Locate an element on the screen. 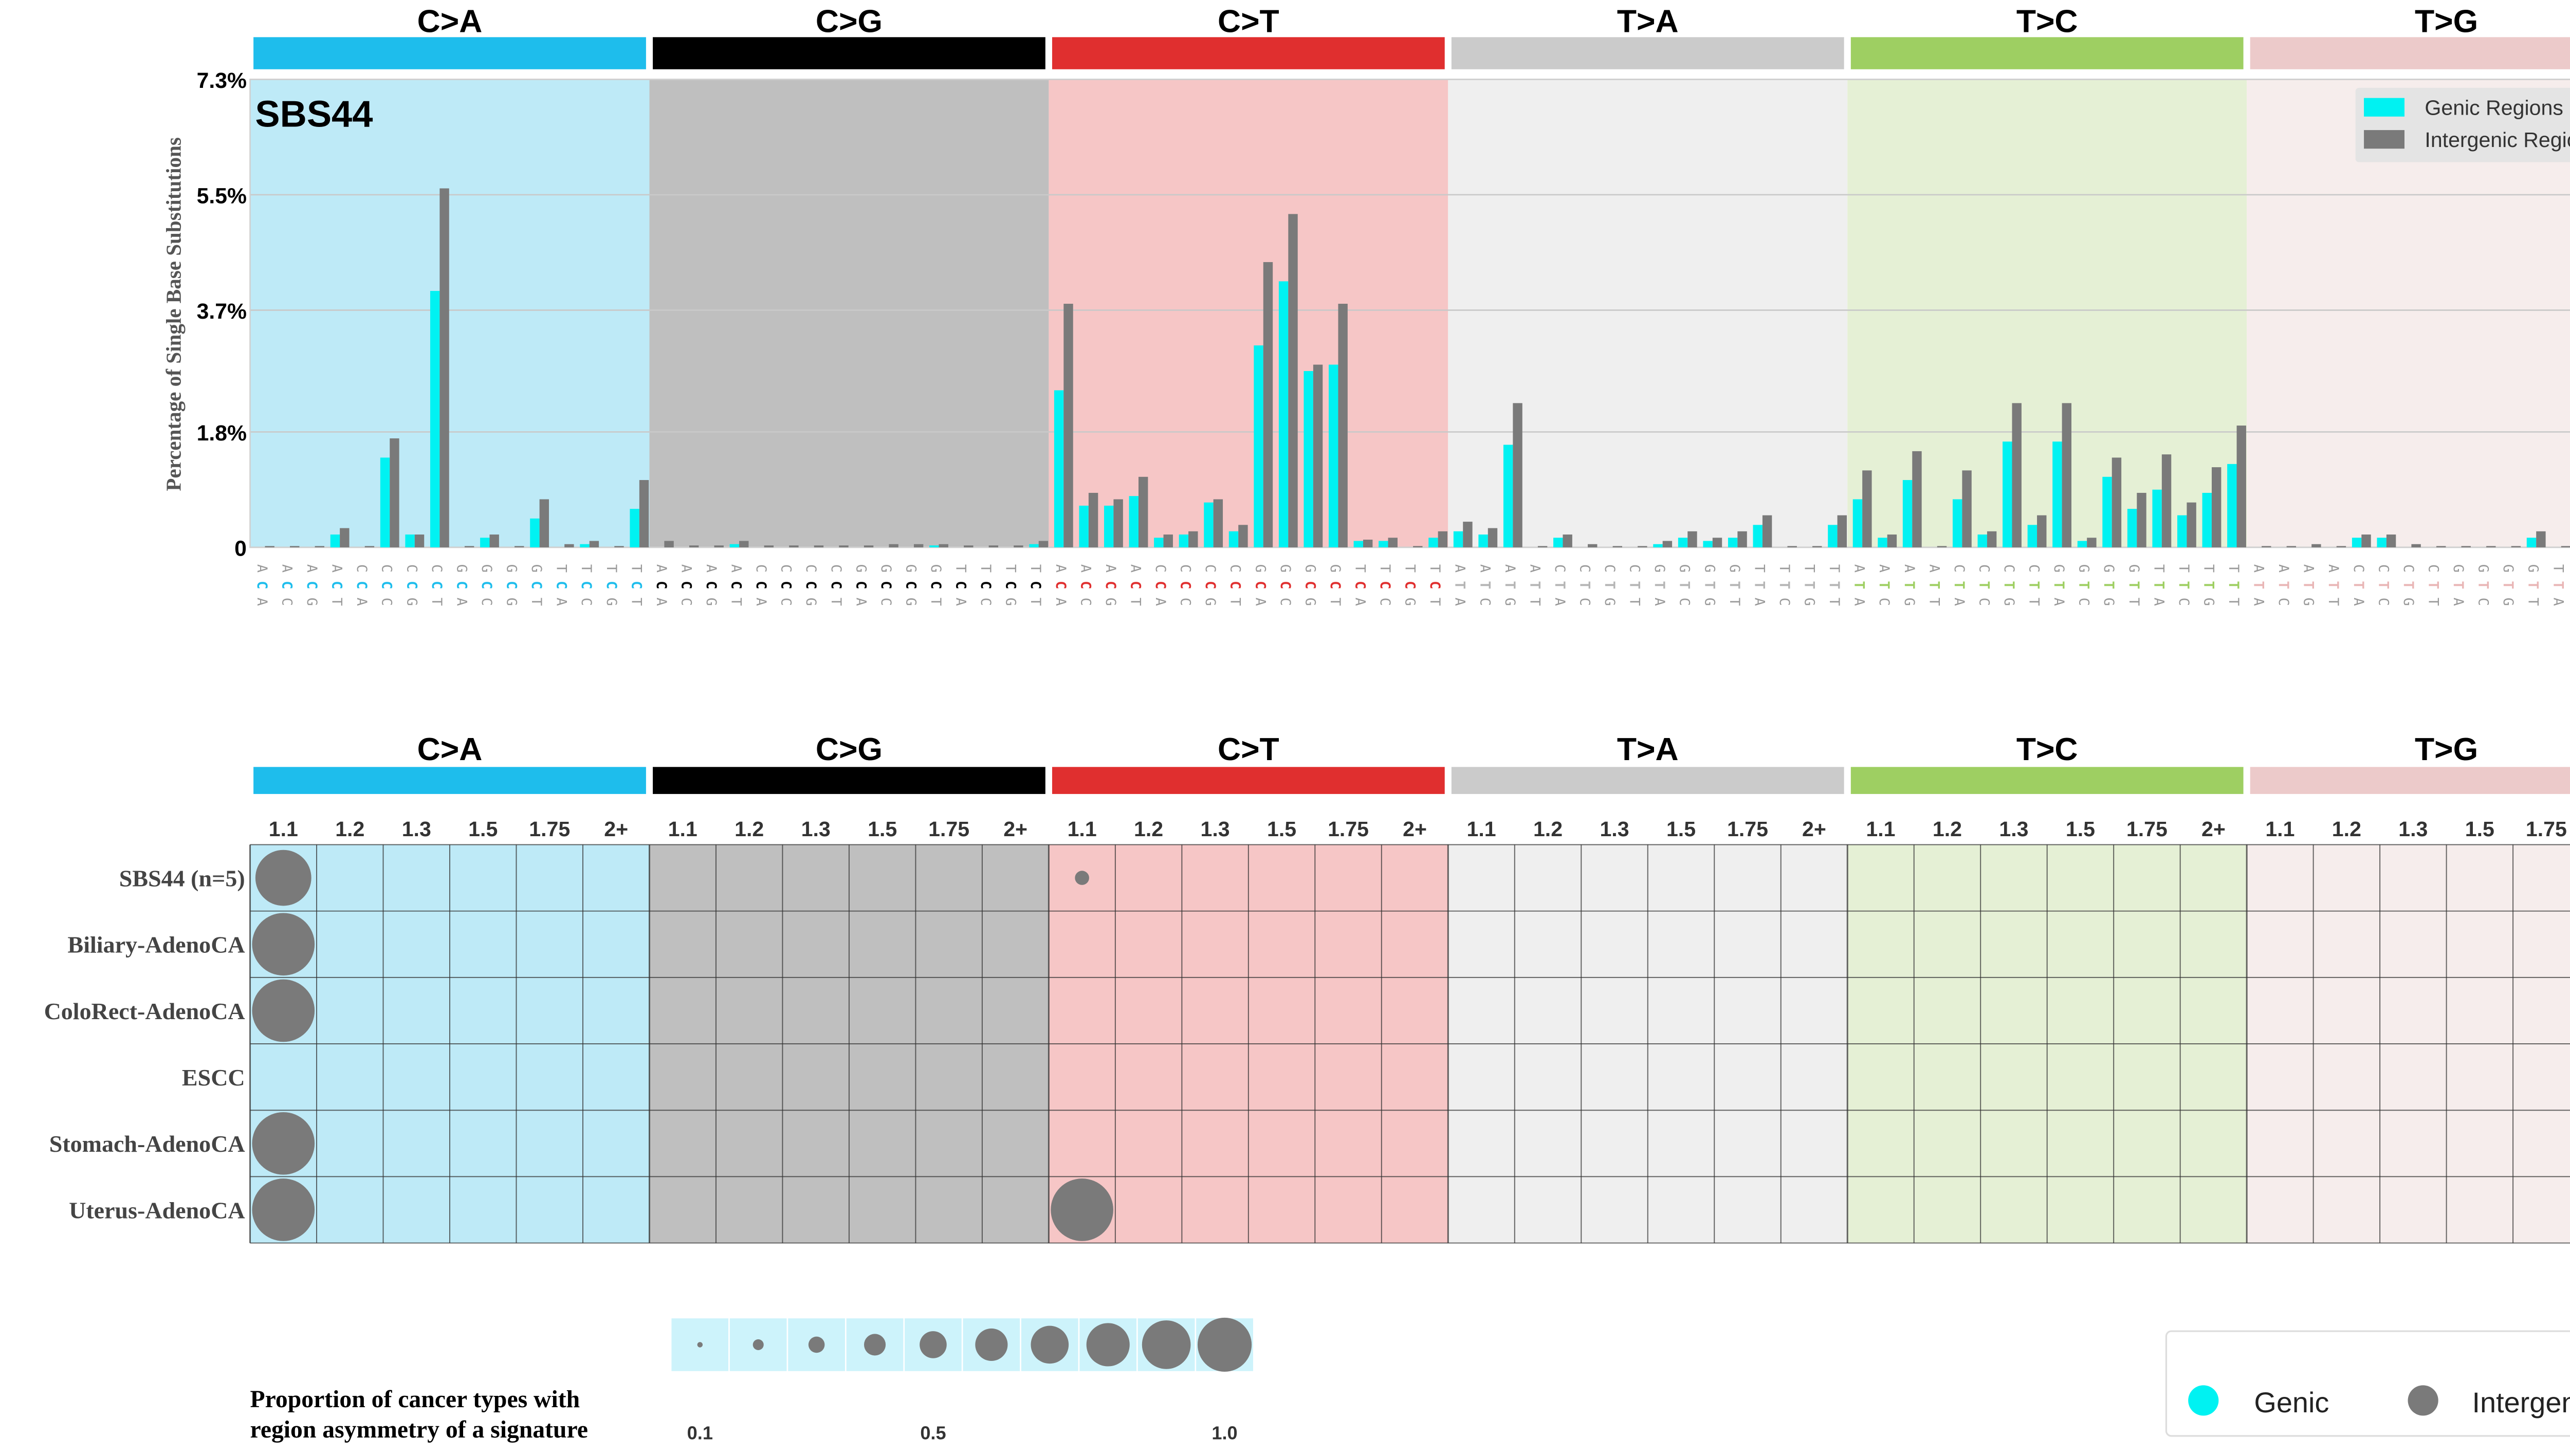  grid-mutation-type-label-c-to-g: C>G is located at coordinates (849, 749).